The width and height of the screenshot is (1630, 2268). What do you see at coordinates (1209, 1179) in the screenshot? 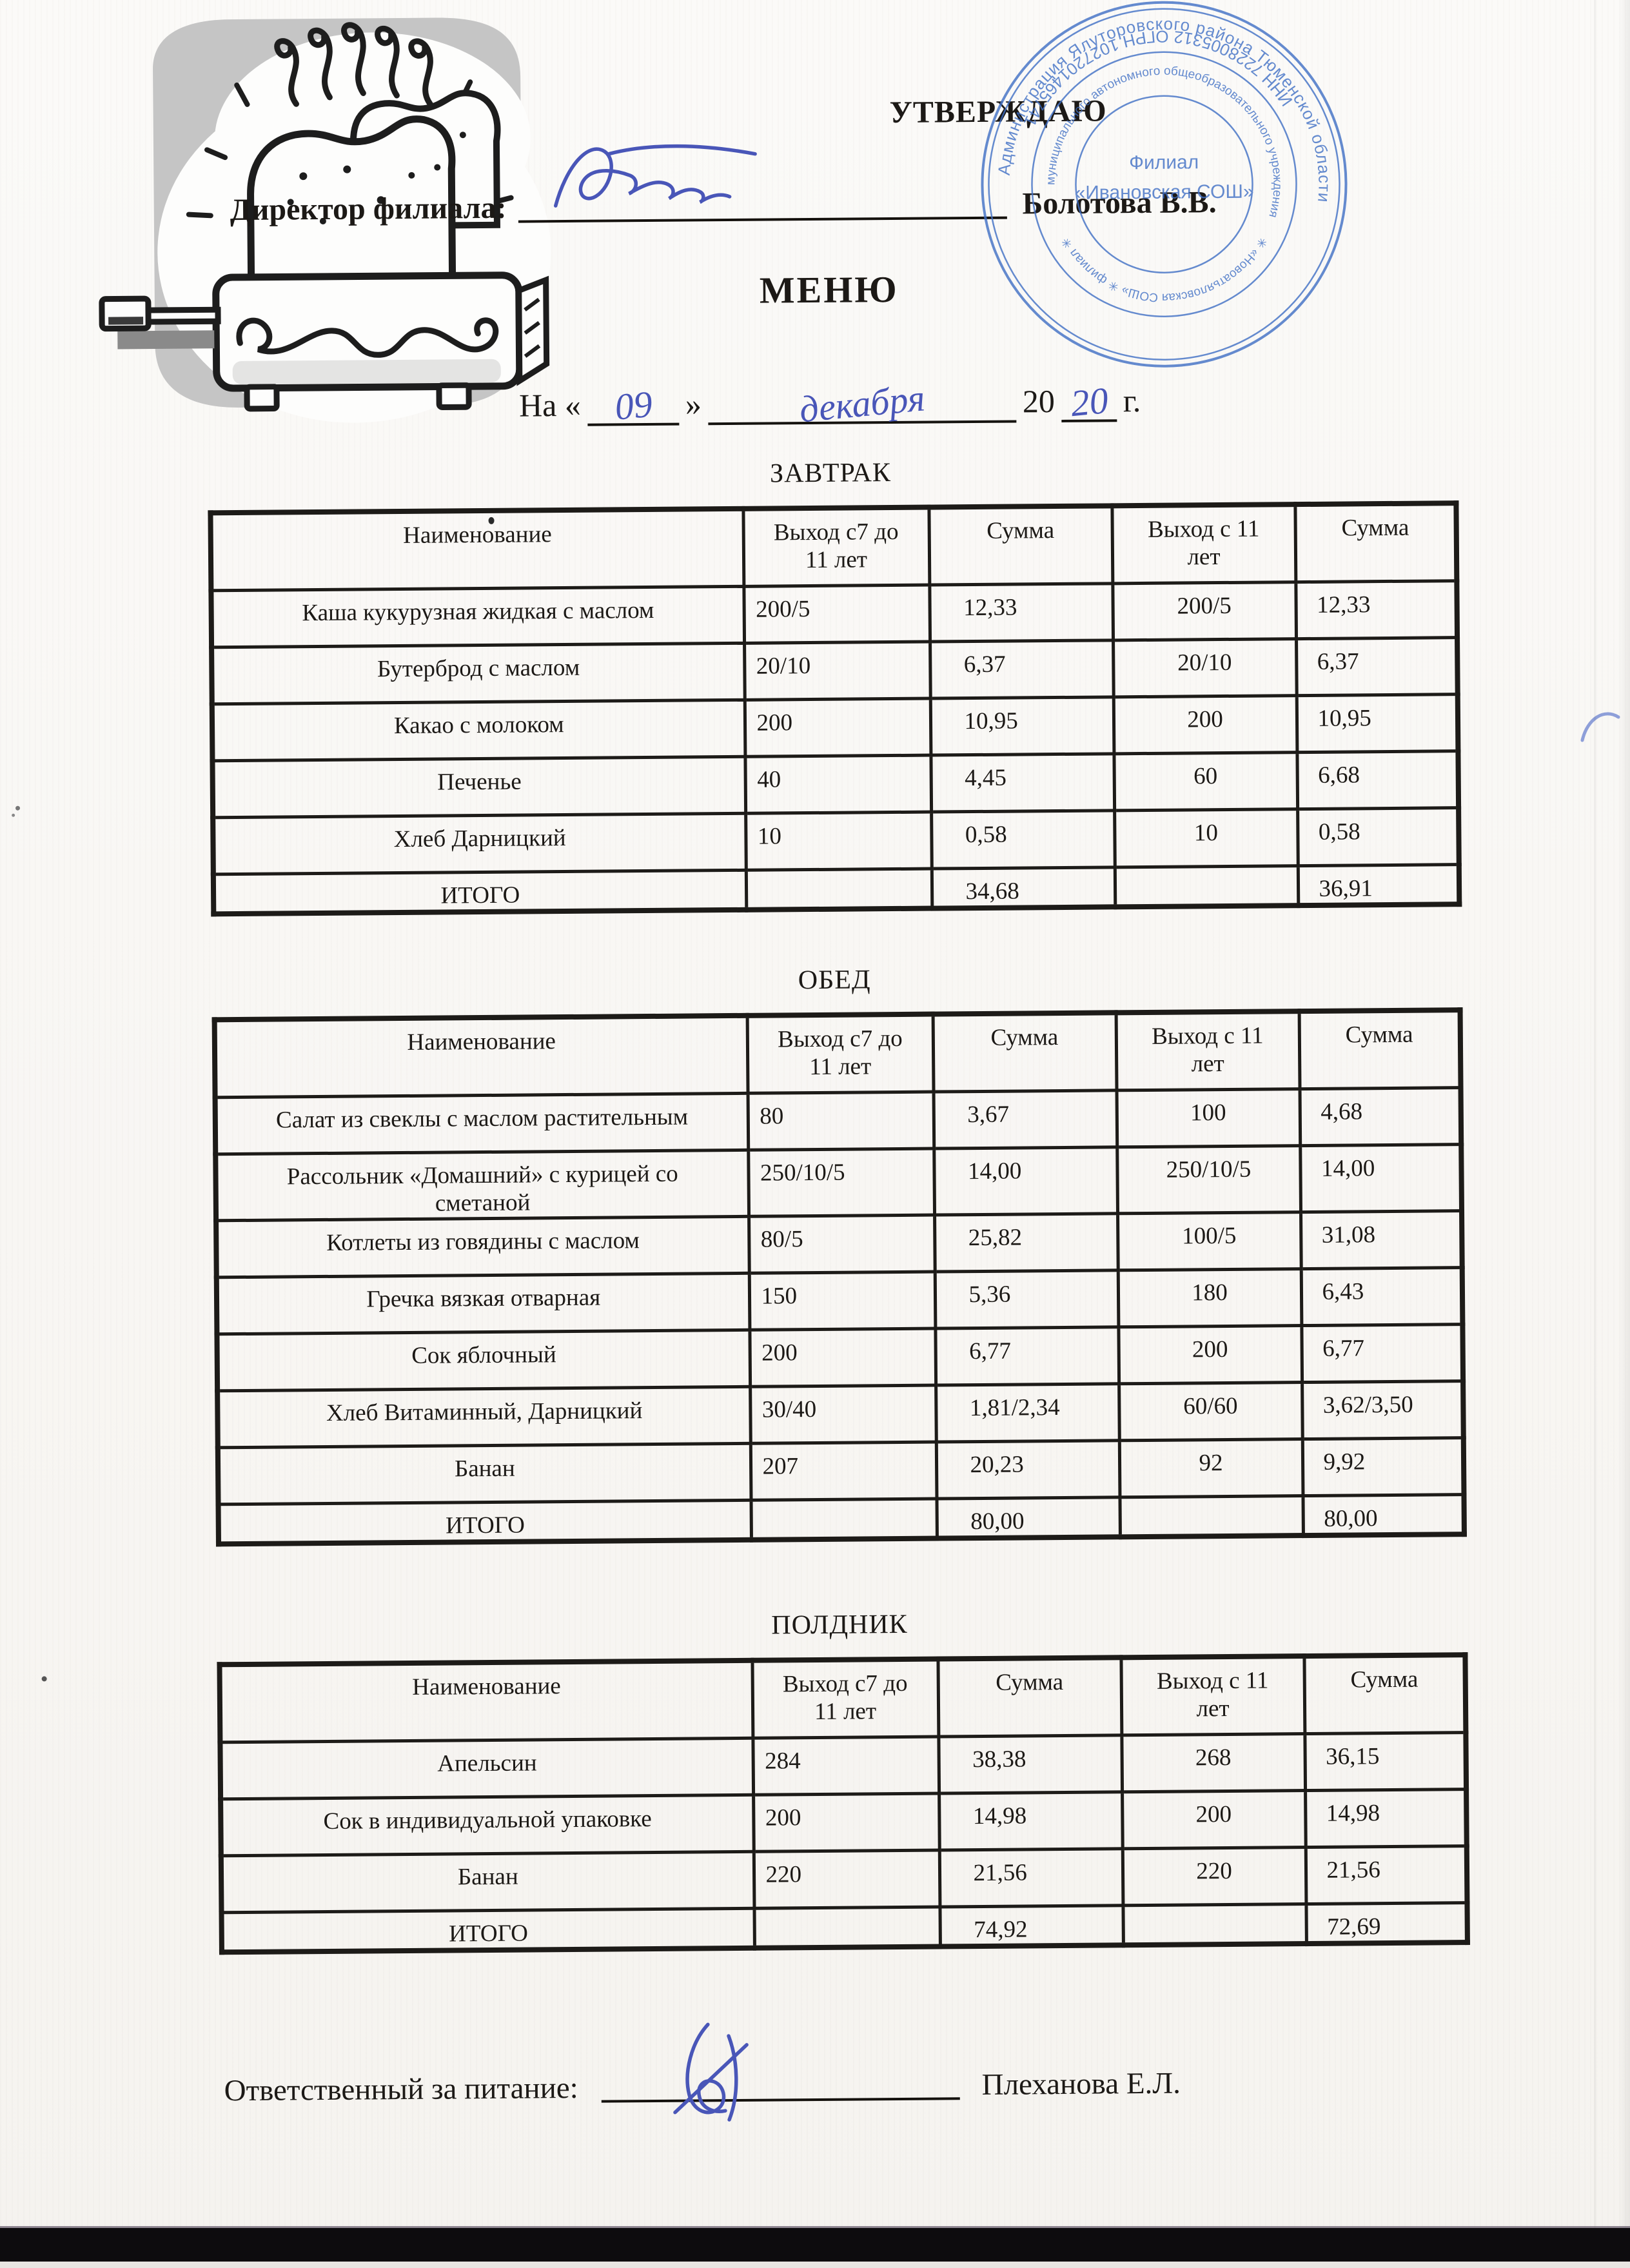
I see `value-cell: 250/10/5` at bounding box center [1209, 1179].